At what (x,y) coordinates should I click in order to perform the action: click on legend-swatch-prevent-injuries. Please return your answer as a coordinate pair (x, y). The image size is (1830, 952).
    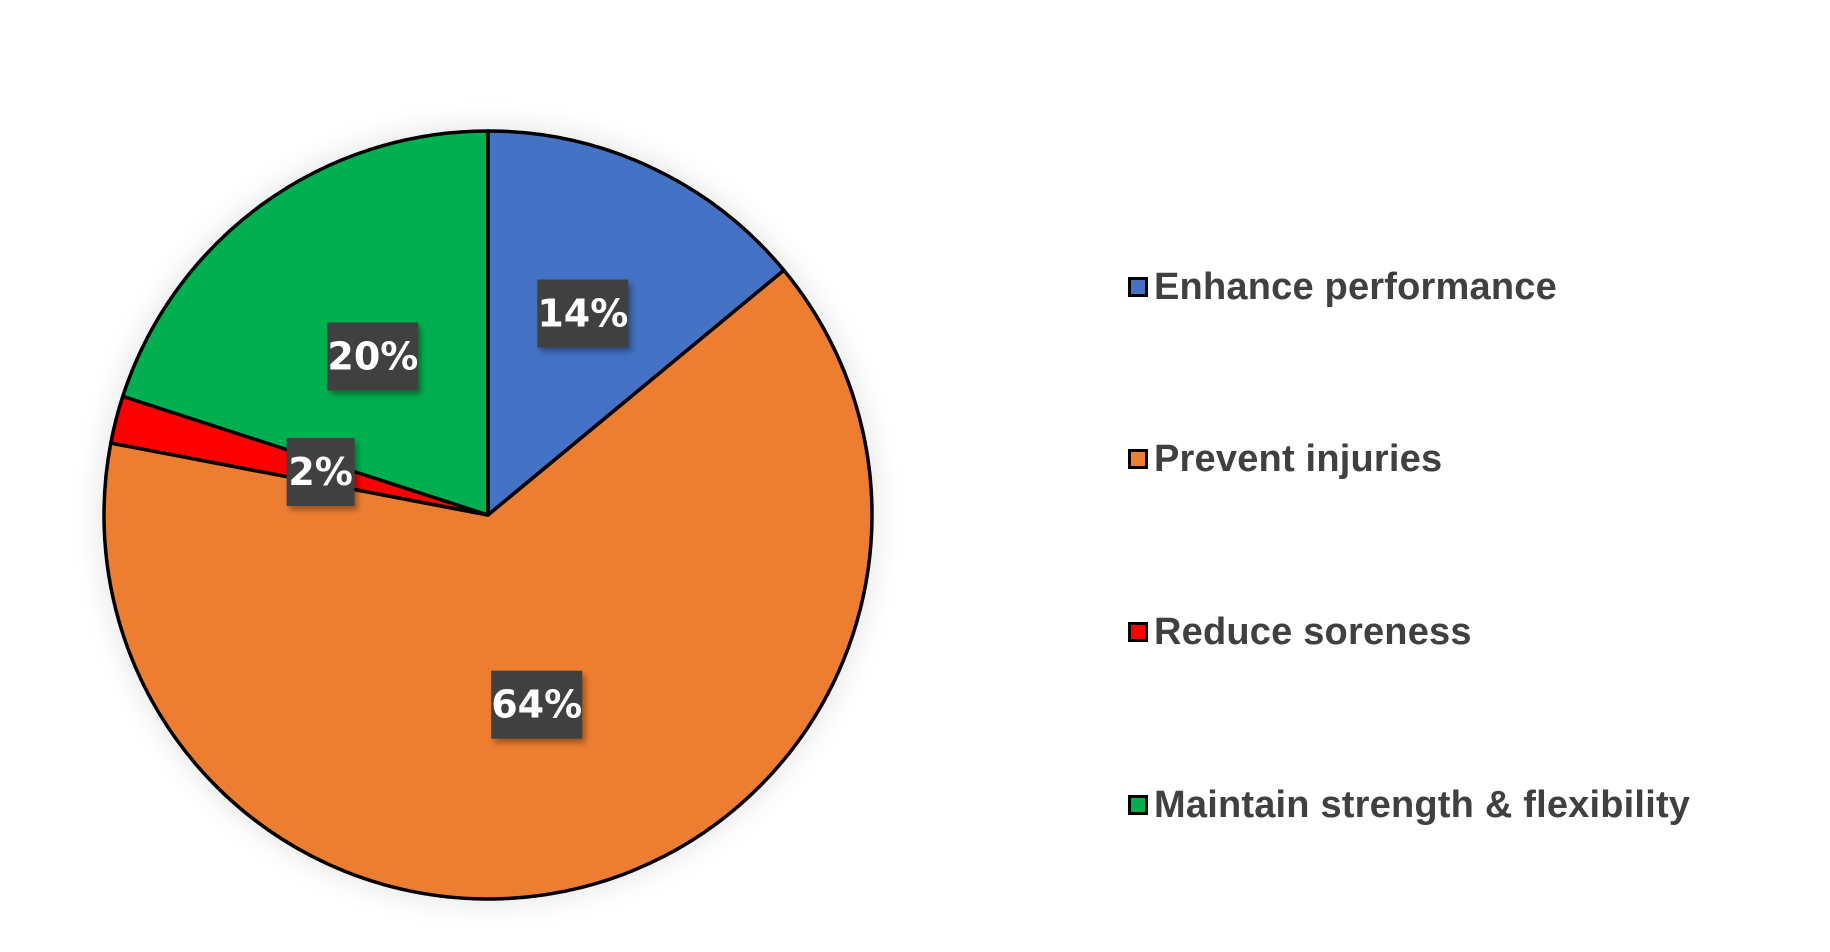
    Looking at the image, I should click on (1138, 459).